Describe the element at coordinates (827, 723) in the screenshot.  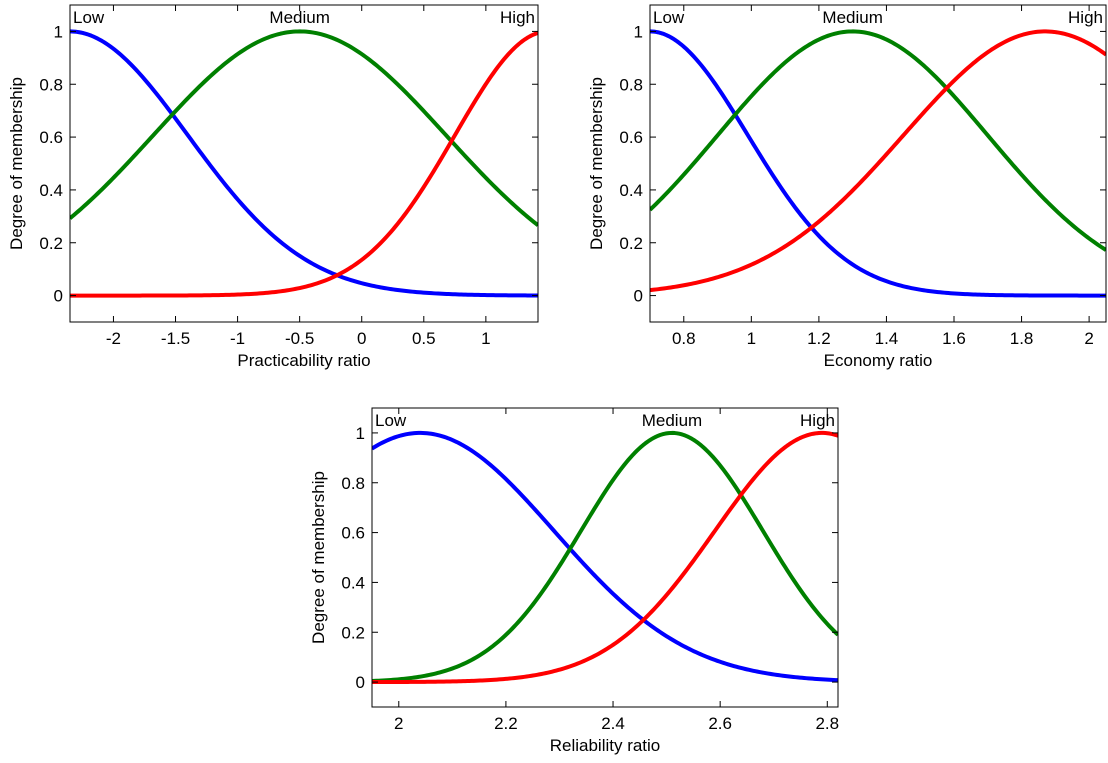
I see `reliability-x-tick-label: 2.8` at that location.